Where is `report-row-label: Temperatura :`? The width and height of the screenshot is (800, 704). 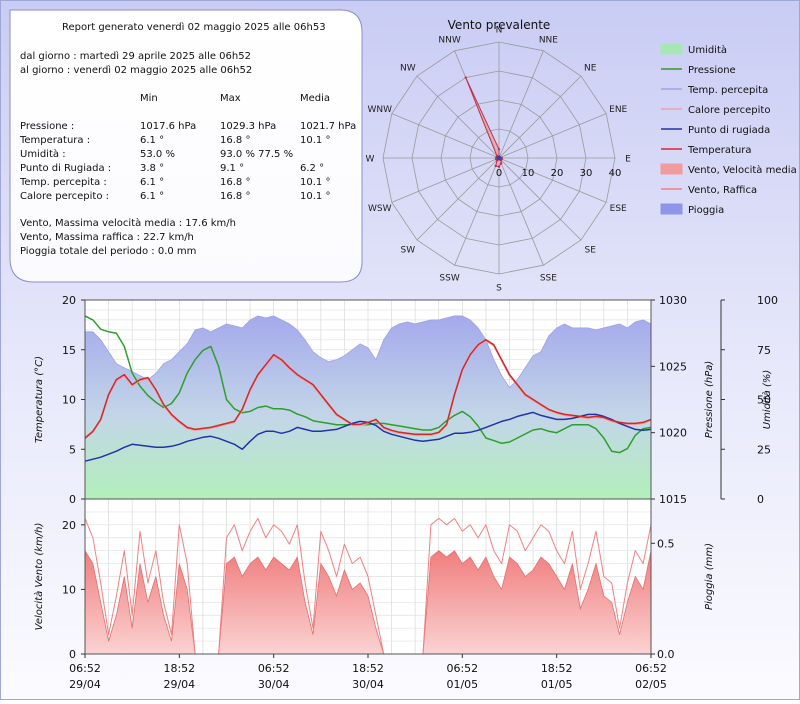
report-row-label: Temperatura : is located at coordinates (54, 140).